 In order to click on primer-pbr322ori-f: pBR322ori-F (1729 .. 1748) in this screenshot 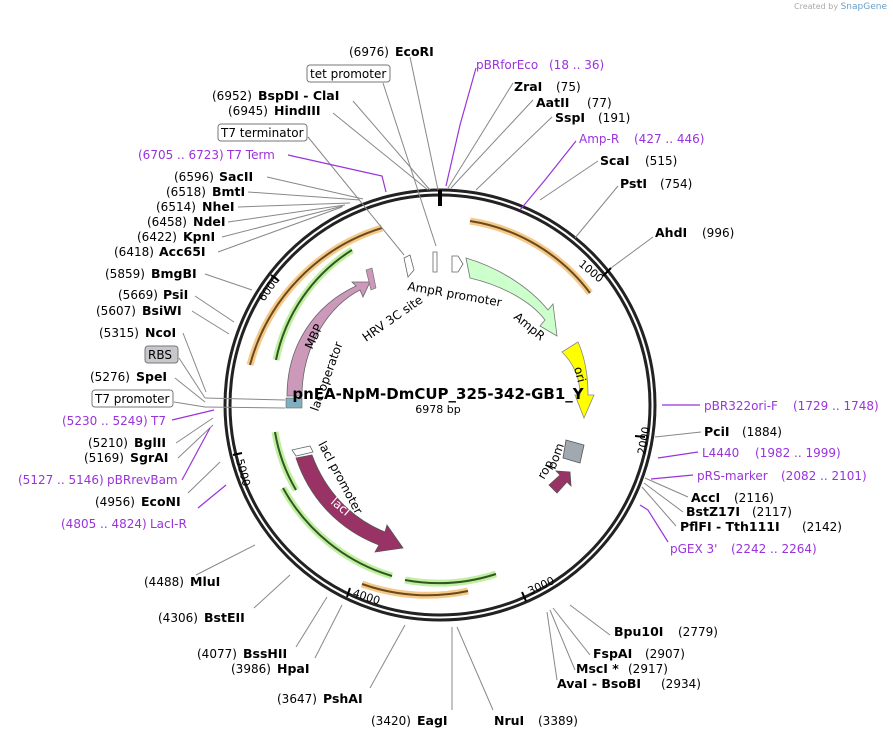, I will do `click(791, 406)`.